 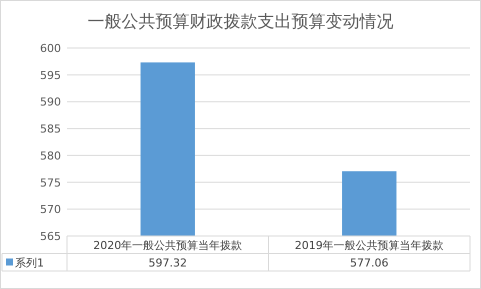 I want to click on y-tick-label: 570, so click(x=50, y=209).